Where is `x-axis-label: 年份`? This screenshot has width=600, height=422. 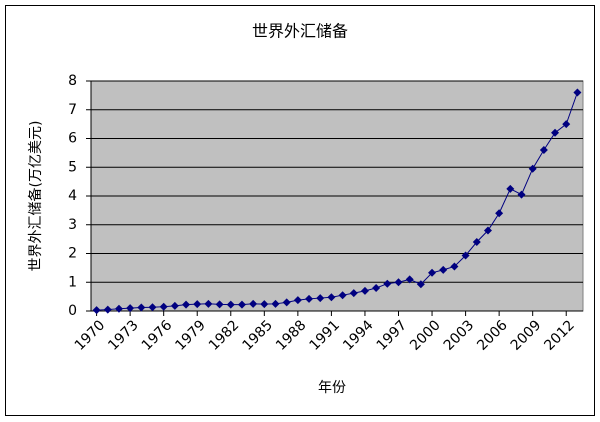 x-axis-label: 年份 is located at coordinates (332, 388).